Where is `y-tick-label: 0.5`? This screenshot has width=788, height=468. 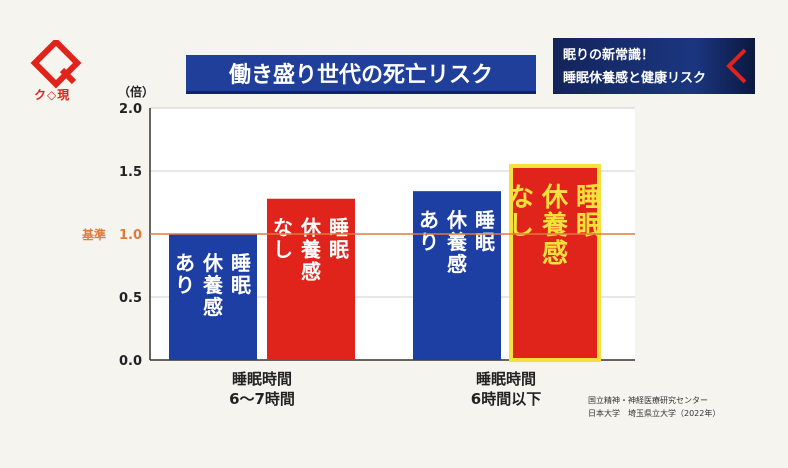
y-tick-label: 0.5 is located at coordinates (130, 298).